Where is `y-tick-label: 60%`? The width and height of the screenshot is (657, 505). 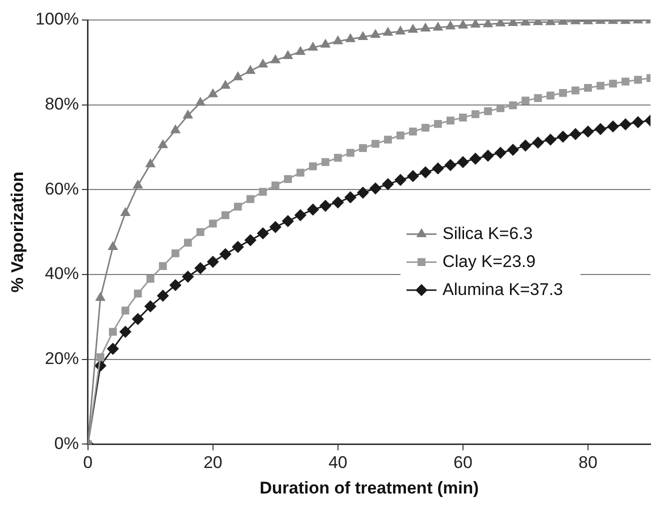
y-tick-label: 60% is located at coordinates (61, 188).